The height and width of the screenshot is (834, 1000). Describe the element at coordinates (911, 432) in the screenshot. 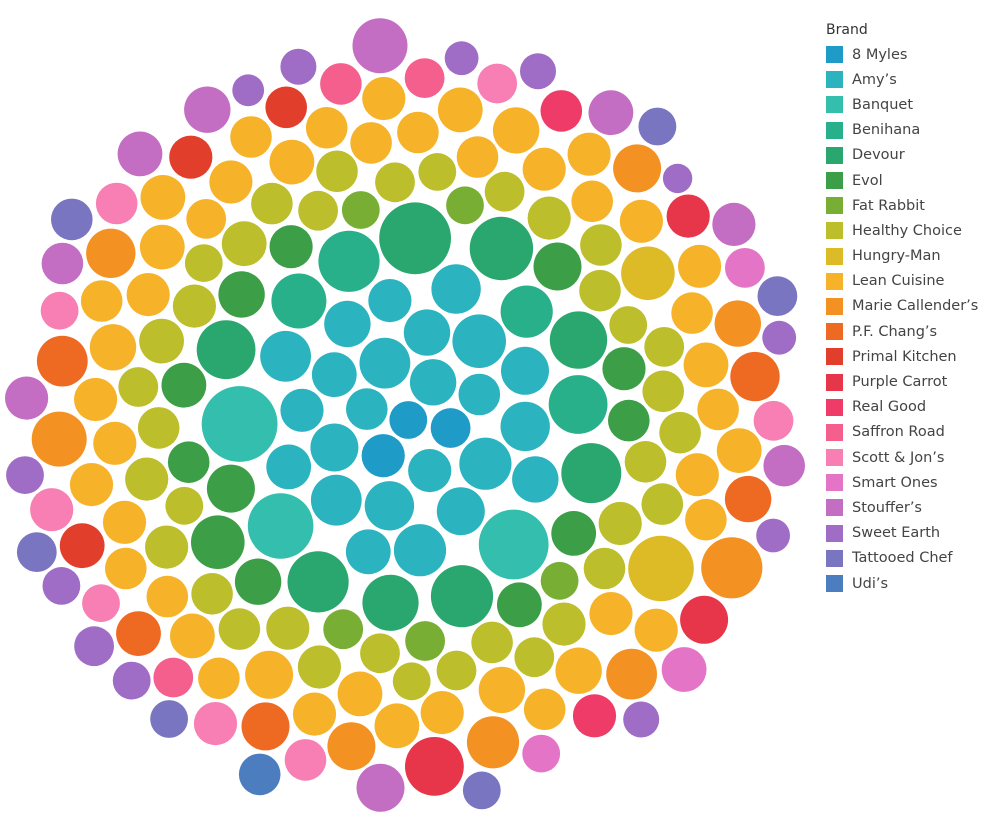

I see `legend-item: Saffron Road` at that location.